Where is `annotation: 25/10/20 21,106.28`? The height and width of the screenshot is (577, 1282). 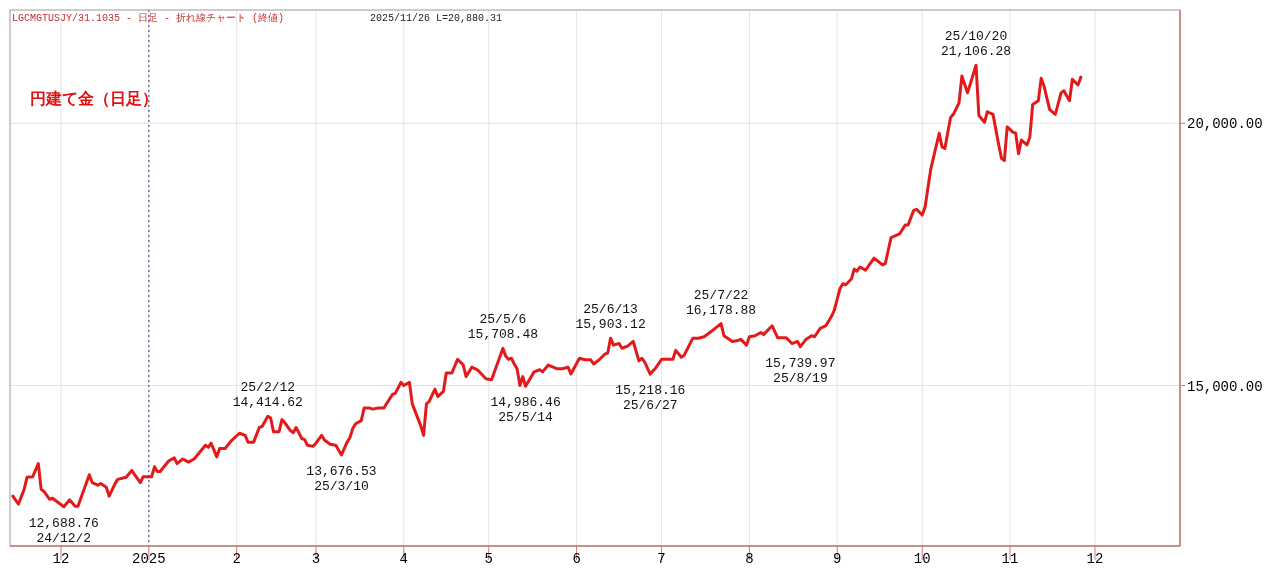
annotation: 25/10/20 21,106.28 is located at coordinates (976, 44).